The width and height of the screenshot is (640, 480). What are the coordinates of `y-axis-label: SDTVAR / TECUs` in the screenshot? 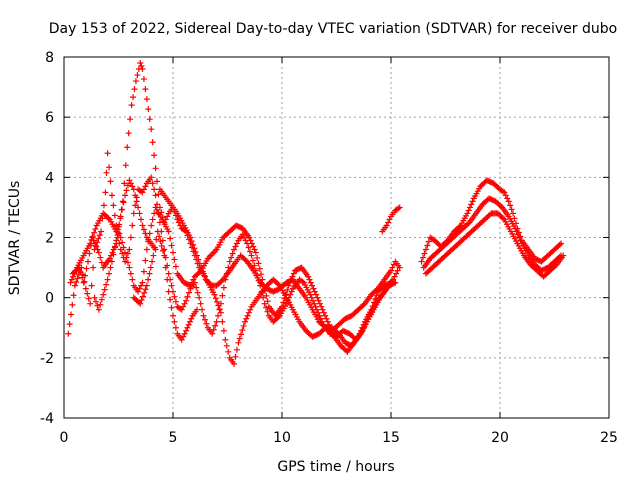 It's located at (15, 238).